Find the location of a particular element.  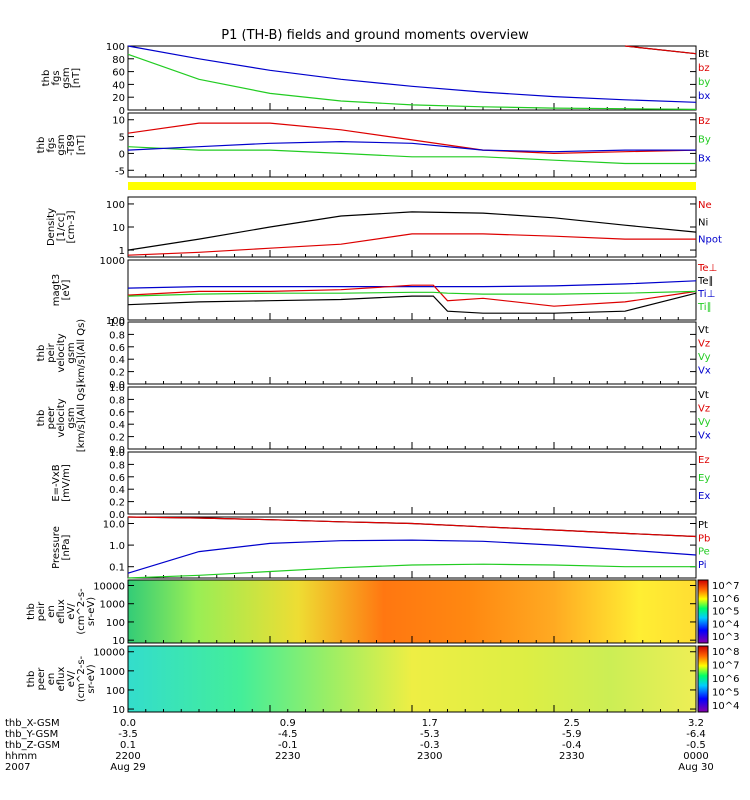

legend-entry: Pt is located at coordinates (703, 525).